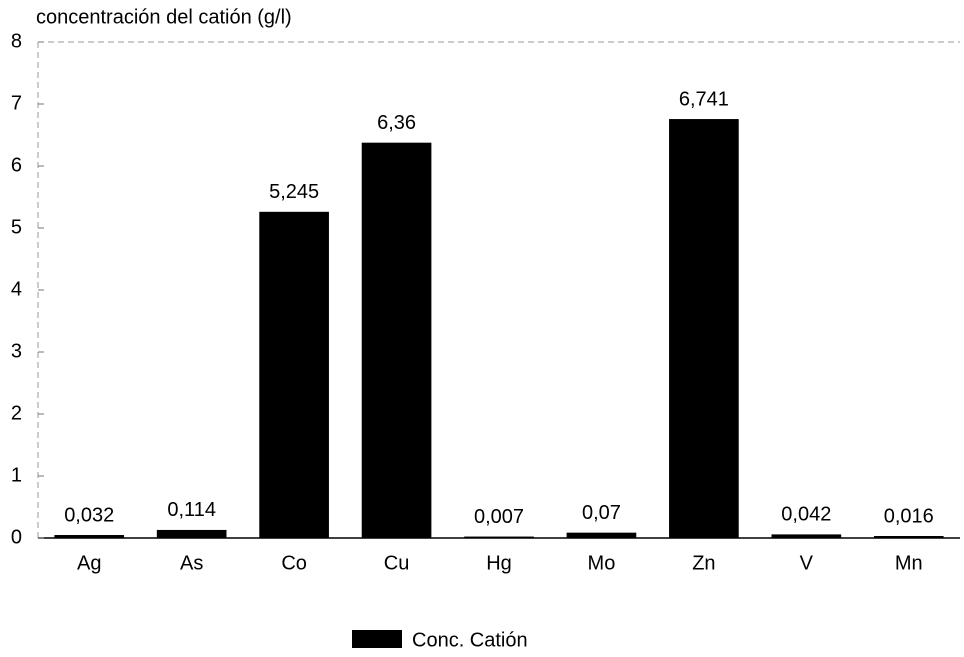  I want to click on y-tick-label: 6, so click(16, 165).